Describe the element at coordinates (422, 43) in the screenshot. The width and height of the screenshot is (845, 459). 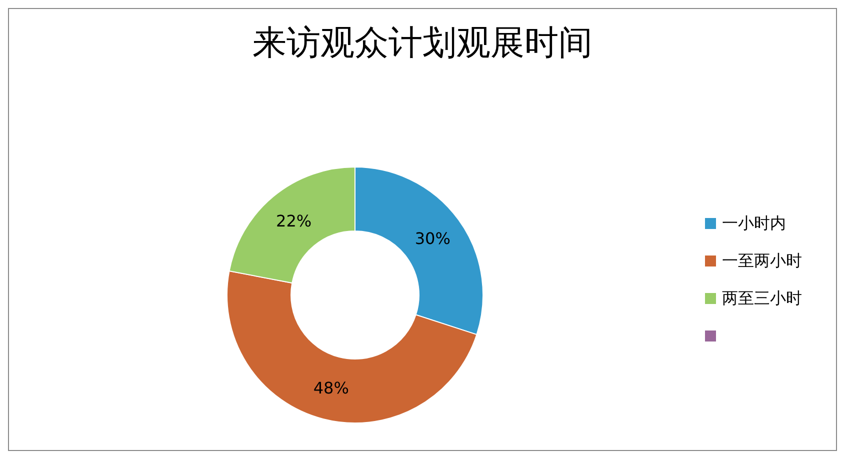
I see `chart-title: 来访观众计划观展时间` at that location.